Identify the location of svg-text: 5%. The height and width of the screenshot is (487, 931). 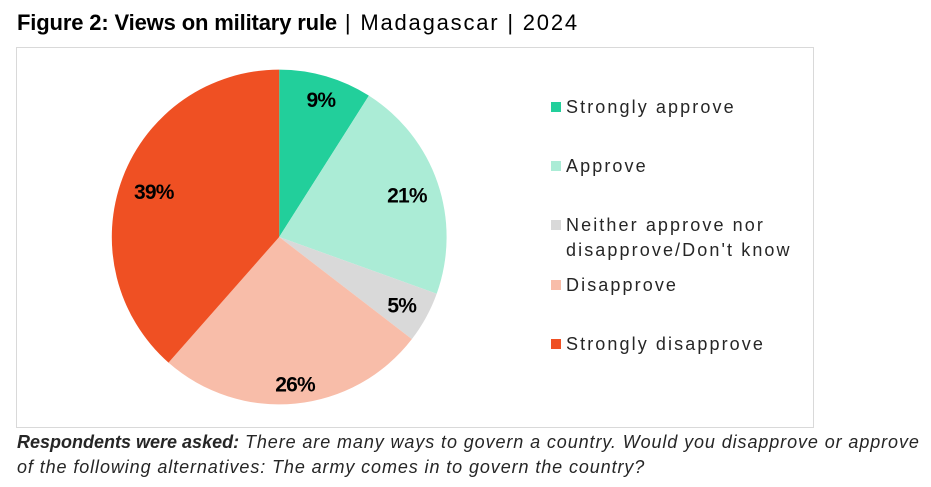
(402, 306).